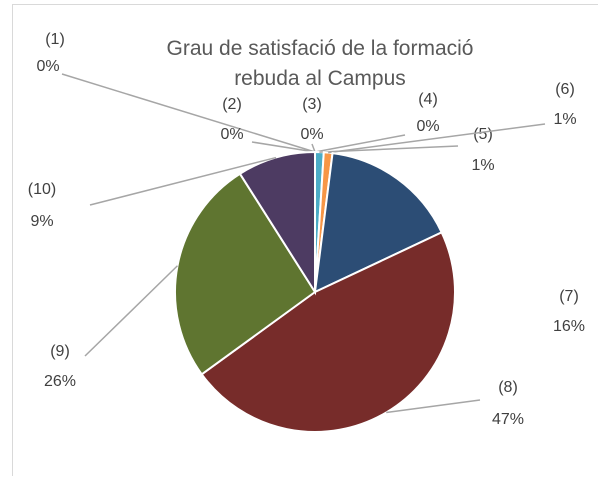 Image resolution: width=605 pixels, height=483 pixels. What do you see at coordinates (60, 381) in the screenshot?
I see `data-label-value: 26%` at bounding box center [60, 381].